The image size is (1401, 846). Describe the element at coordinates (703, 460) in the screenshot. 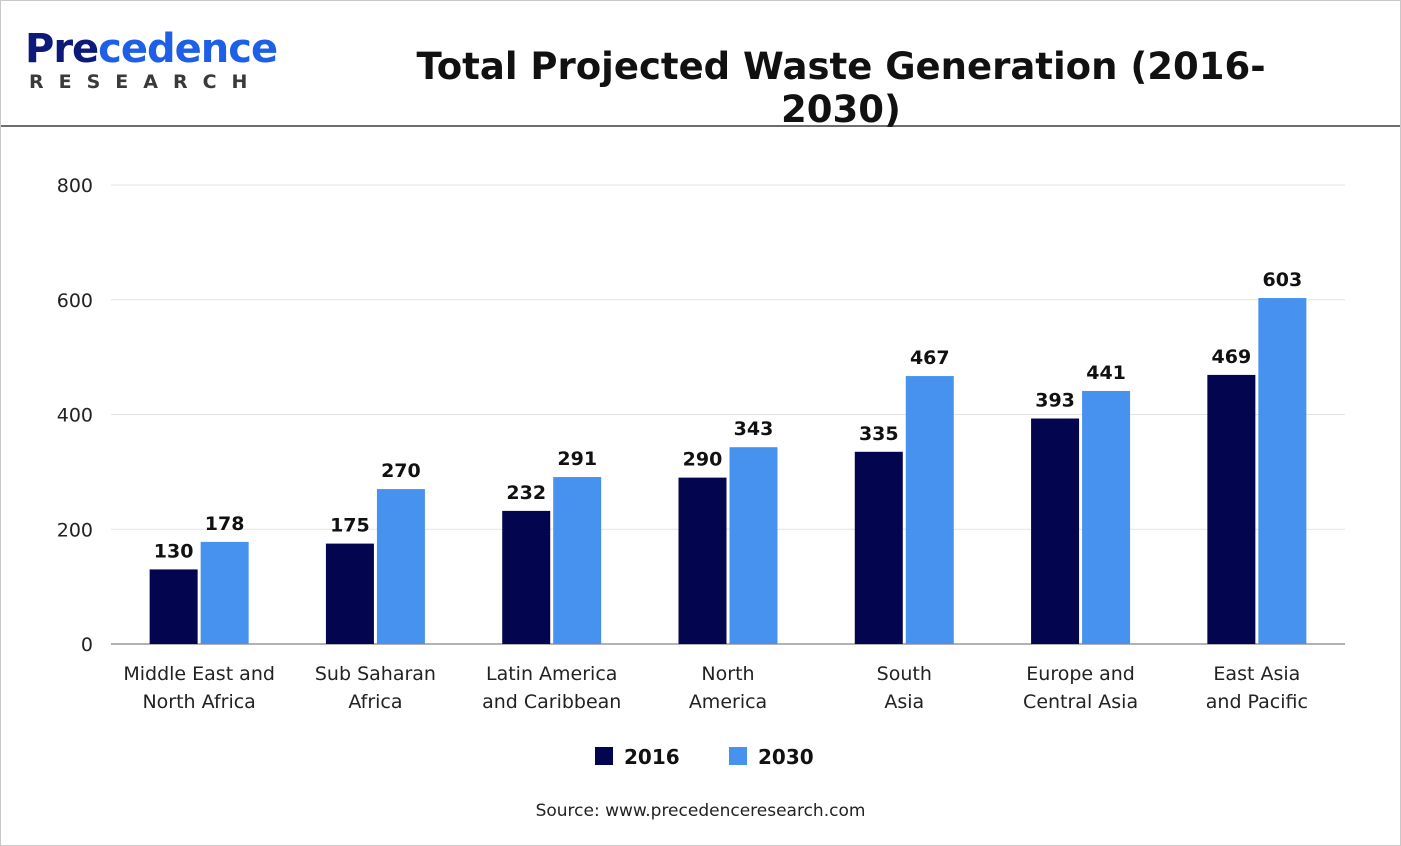

I see `data-label: 290` at that location.